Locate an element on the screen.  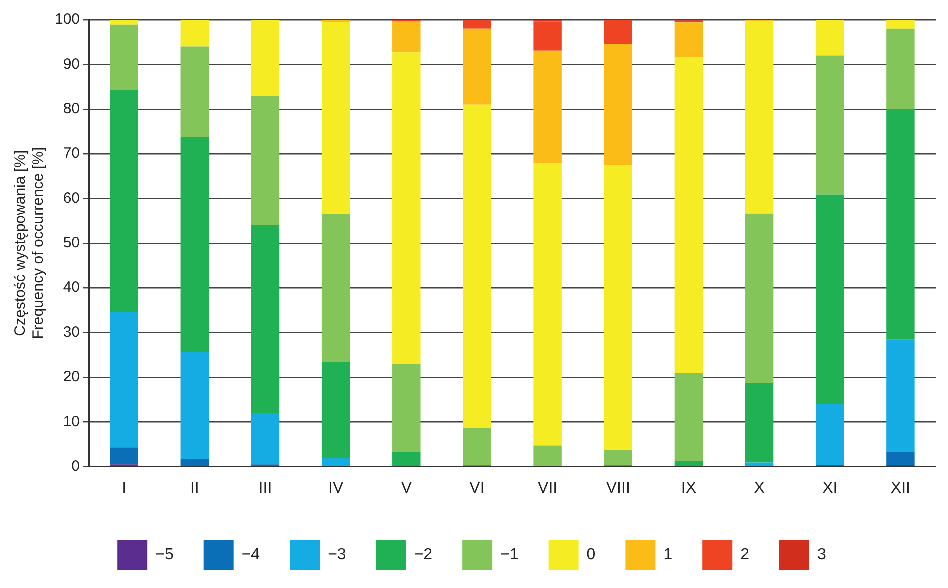
legend-label: 3 is located at coordinates (822, 555).